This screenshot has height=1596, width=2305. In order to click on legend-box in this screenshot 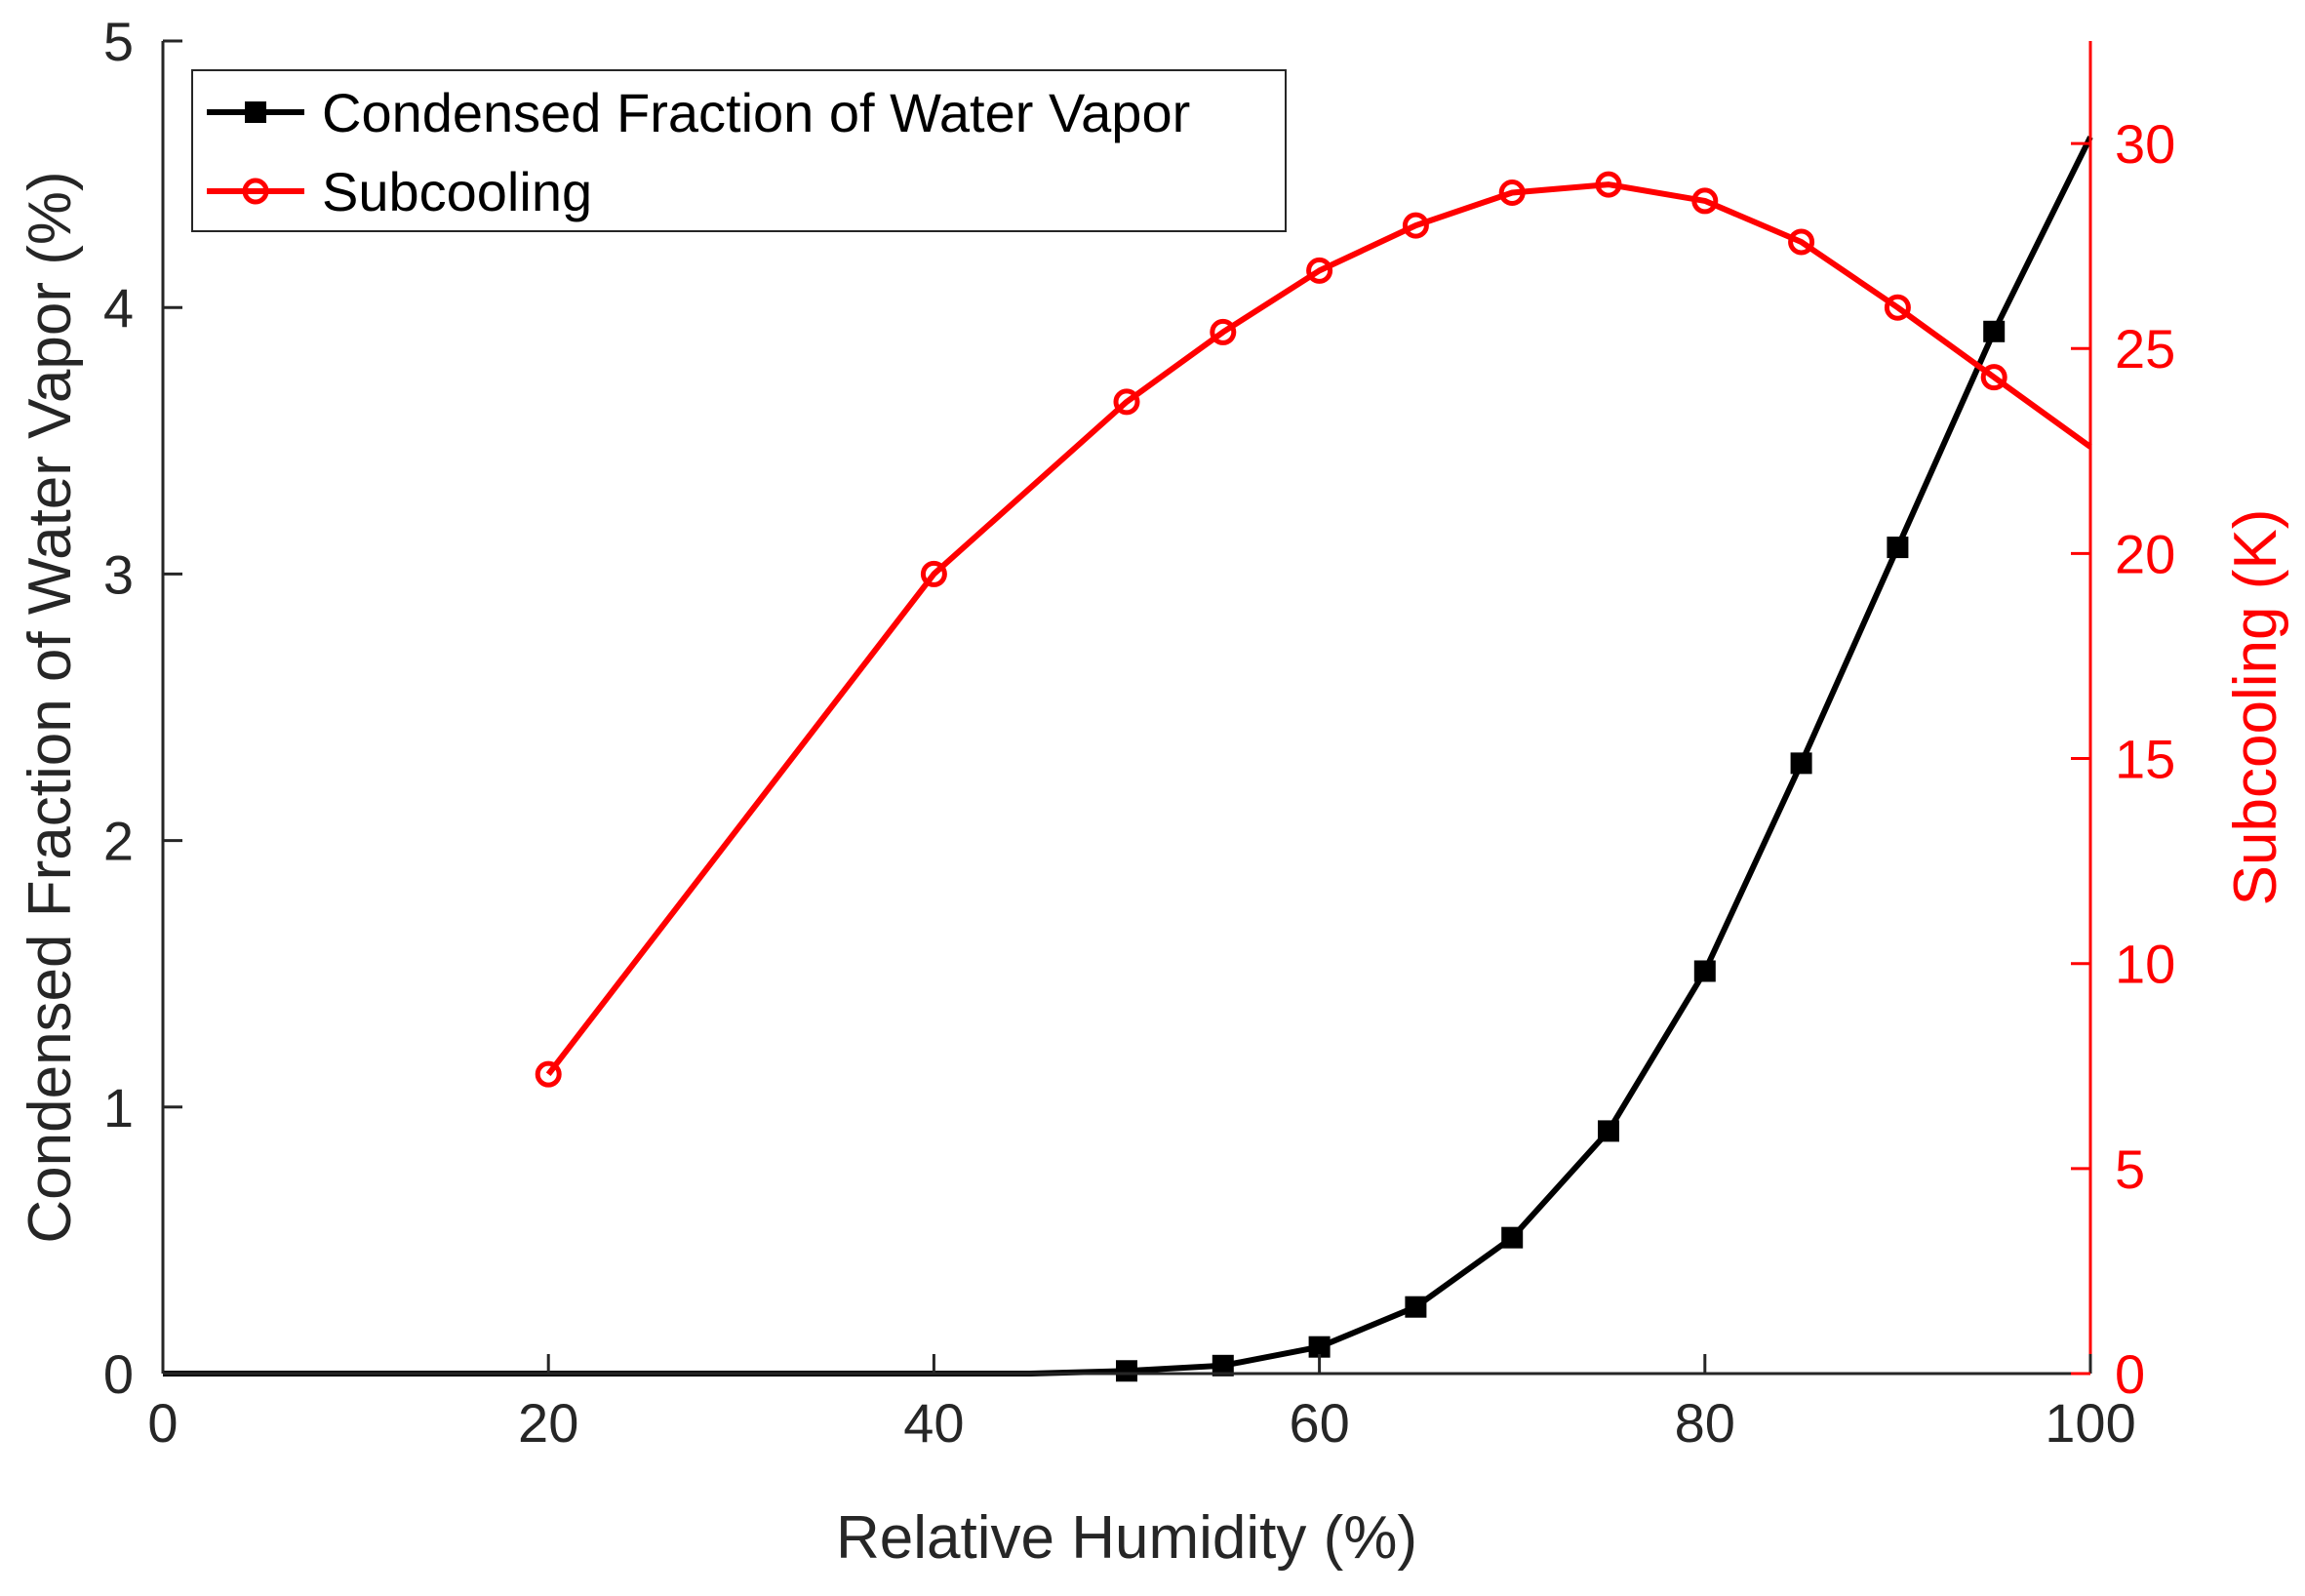, I will do `click(739, 151)`.